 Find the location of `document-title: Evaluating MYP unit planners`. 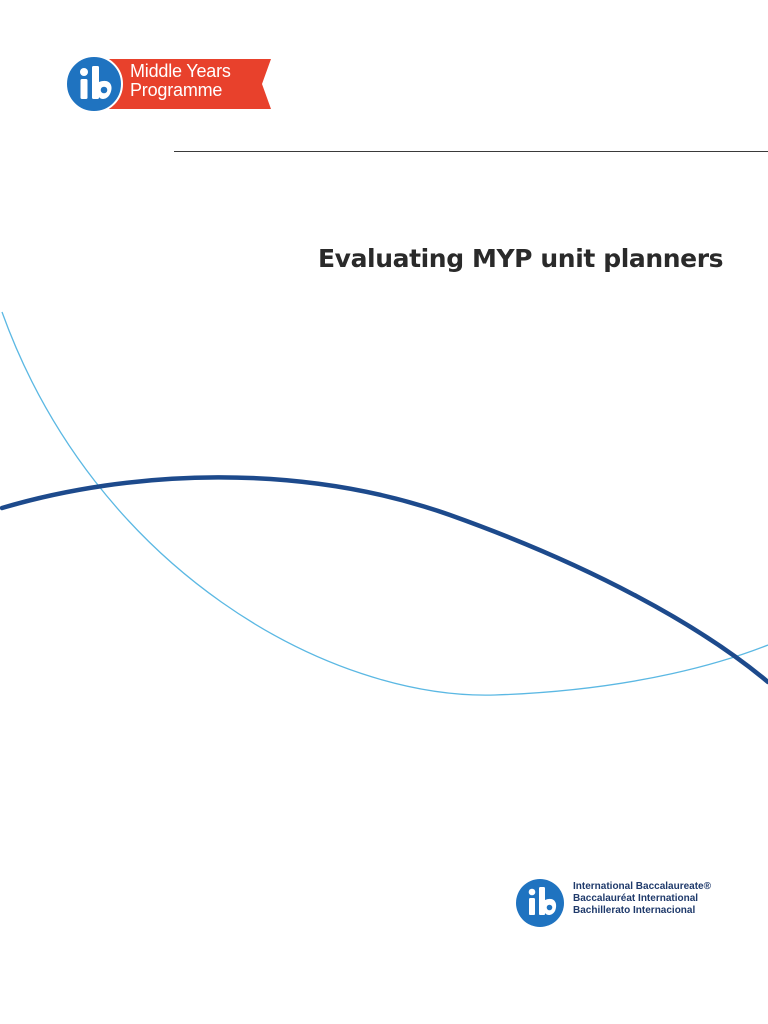

document-title: Evaluating MYP unit planners is located at coordinates (521, 258).